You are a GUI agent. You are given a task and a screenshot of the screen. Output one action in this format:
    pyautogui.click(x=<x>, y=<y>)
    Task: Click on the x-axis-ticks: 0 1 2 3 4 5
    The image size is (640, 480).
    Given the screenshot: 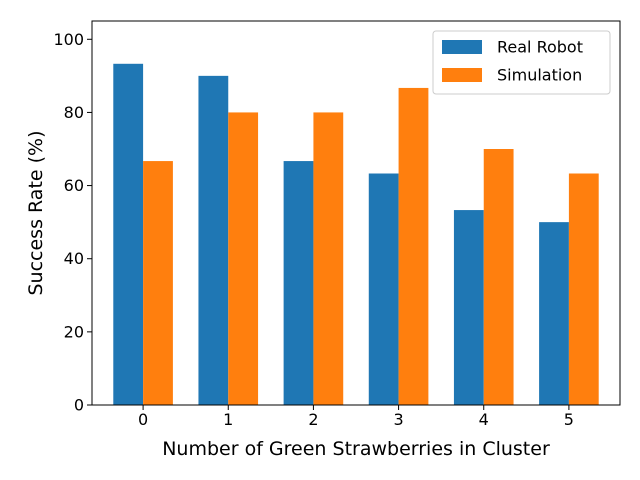 What is the action you would take?
    pyautogui.click(x=356, y=417)
    